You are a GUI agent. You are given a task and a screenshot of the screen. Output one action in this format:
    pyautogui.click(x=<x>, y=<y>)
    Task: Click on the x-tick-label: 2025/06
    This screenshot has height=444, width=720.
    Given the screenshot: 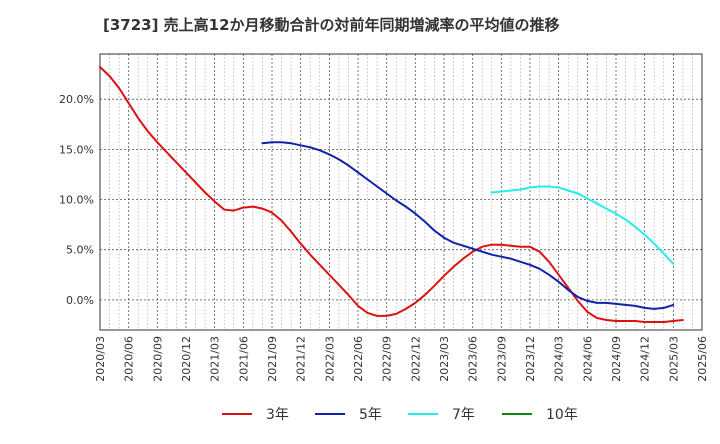 What is the action you would take?
    pyautogui.click(x=702, y=359)
    